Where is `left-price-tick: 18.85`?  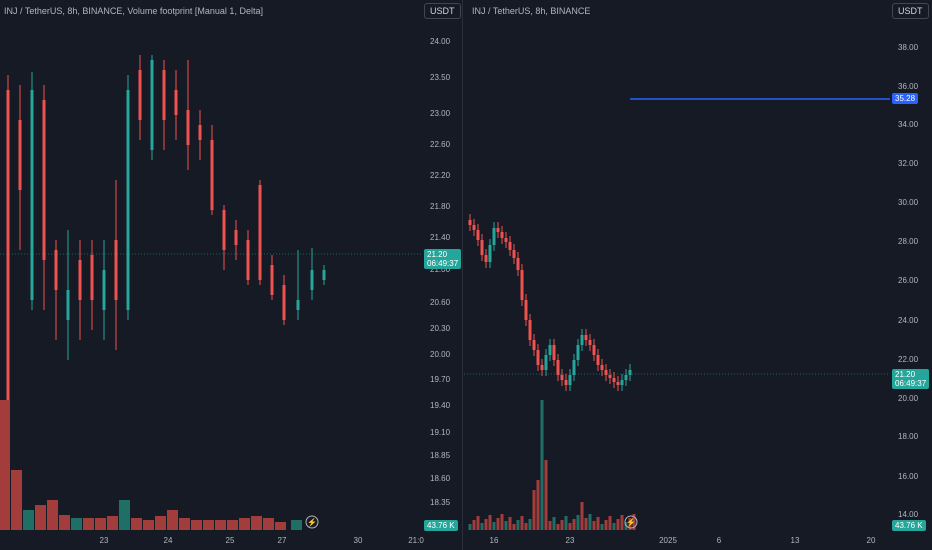 left-price-tick: 18.85 is located at coordinates (440, 455).